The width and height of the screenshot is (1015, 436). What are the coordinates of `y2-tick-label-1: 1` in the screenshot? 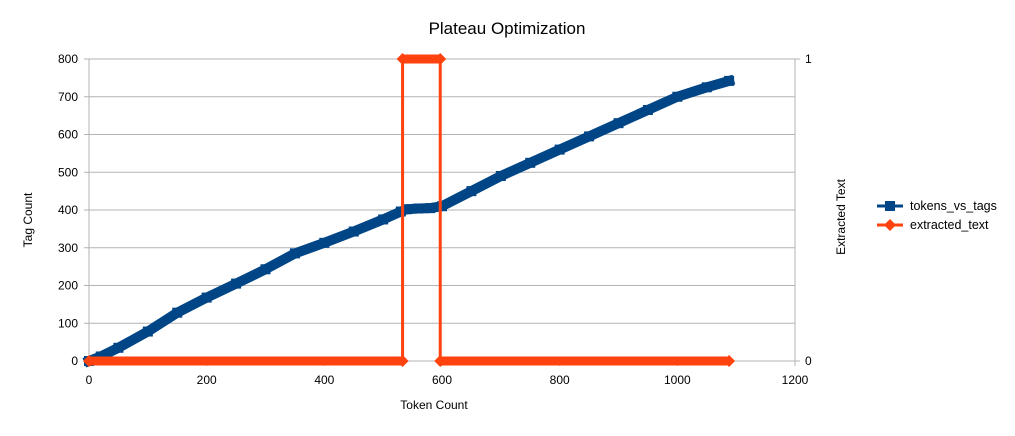 It's located at (808, 59).